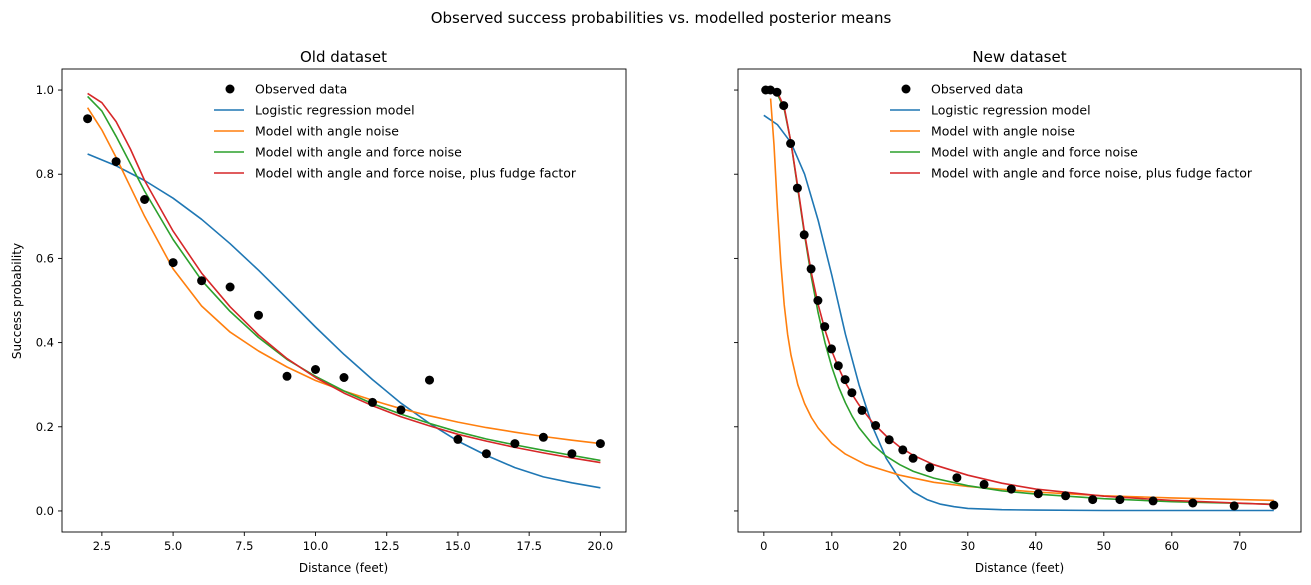 Image resolution: width=1311 pixels, height=585 pixels. Describe the element at coordinates (45, 90) in the screenshot. I see `y-tick-label: 1.0` at that location.